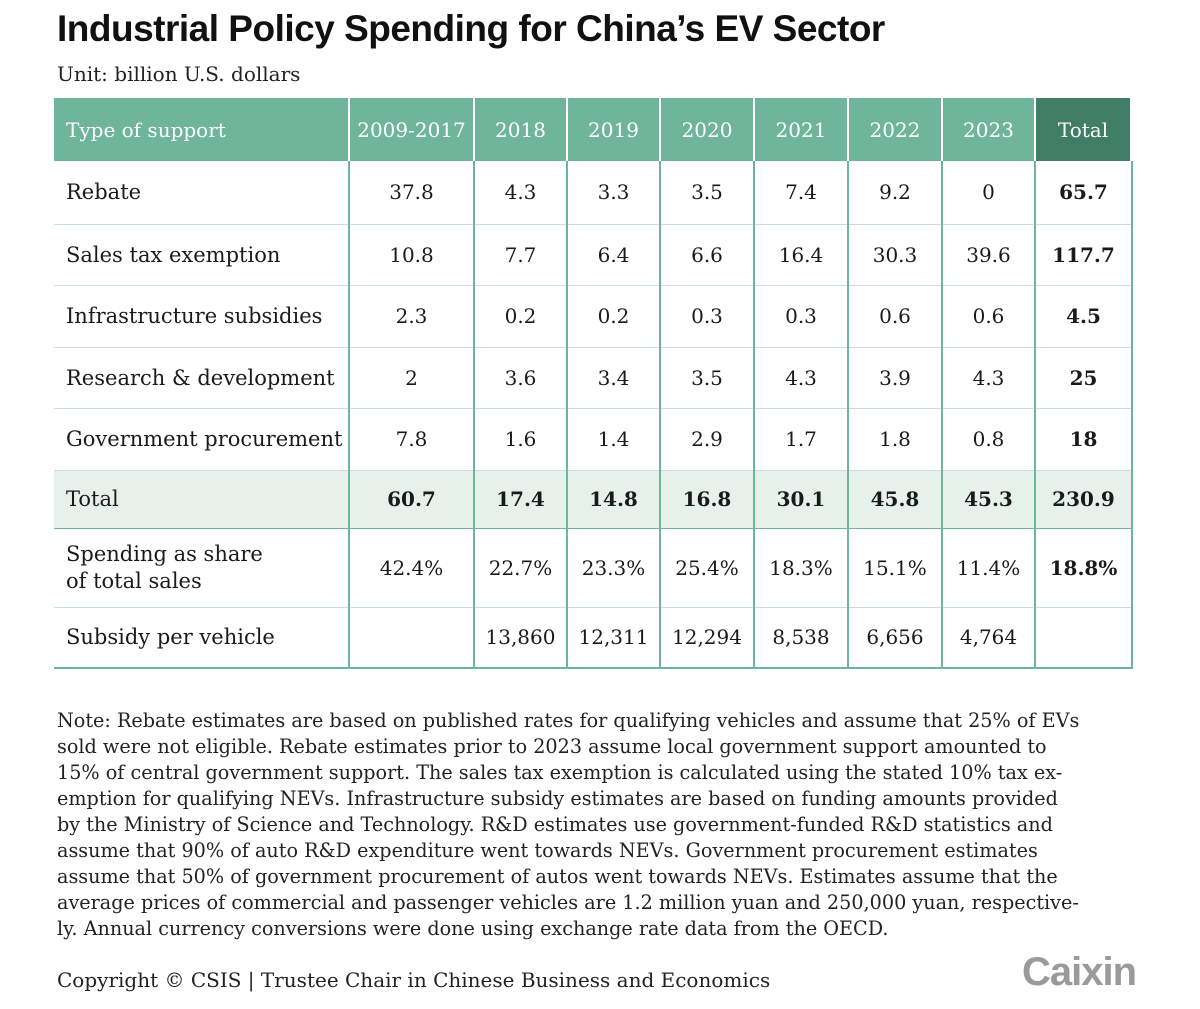 The height and width of the screenshot is (1009, 1200). I want to click on table-cell: 3.9, so click(894, 378).